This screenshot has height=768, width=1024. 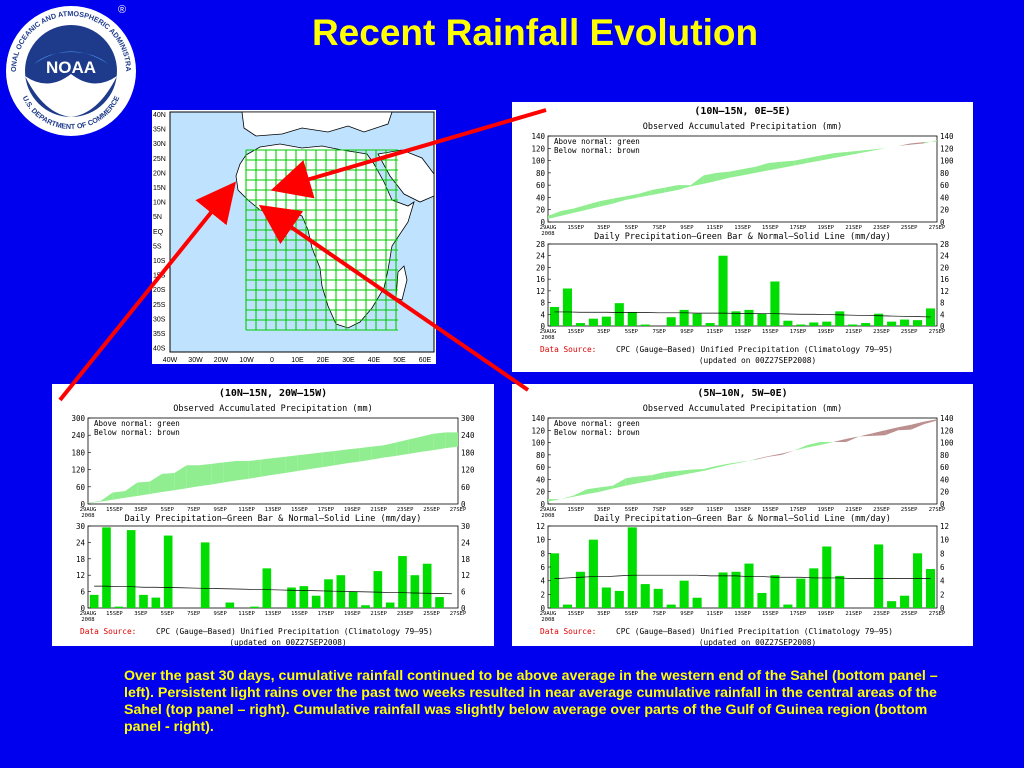 I want to click on top-x-tick-label: 29AUG, so click(x=88, y=510).